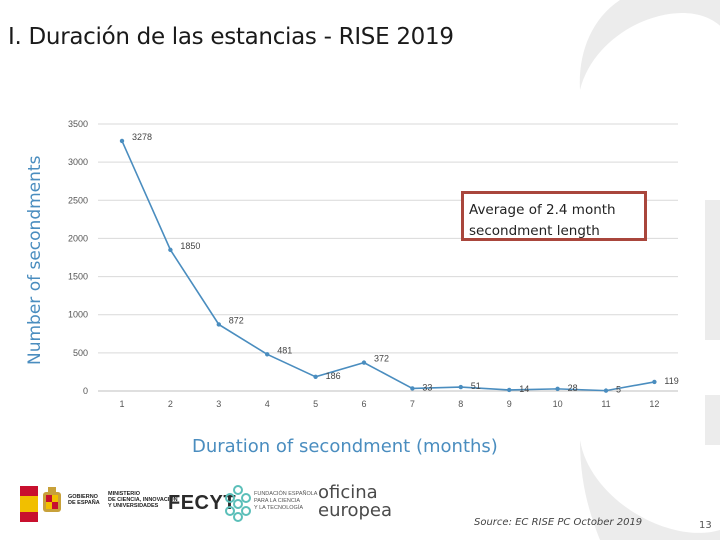  Describe the element at coordinates (345, 446) in the screenshot. I see `x-axis-title: Duration of secondment (months)` at that location.